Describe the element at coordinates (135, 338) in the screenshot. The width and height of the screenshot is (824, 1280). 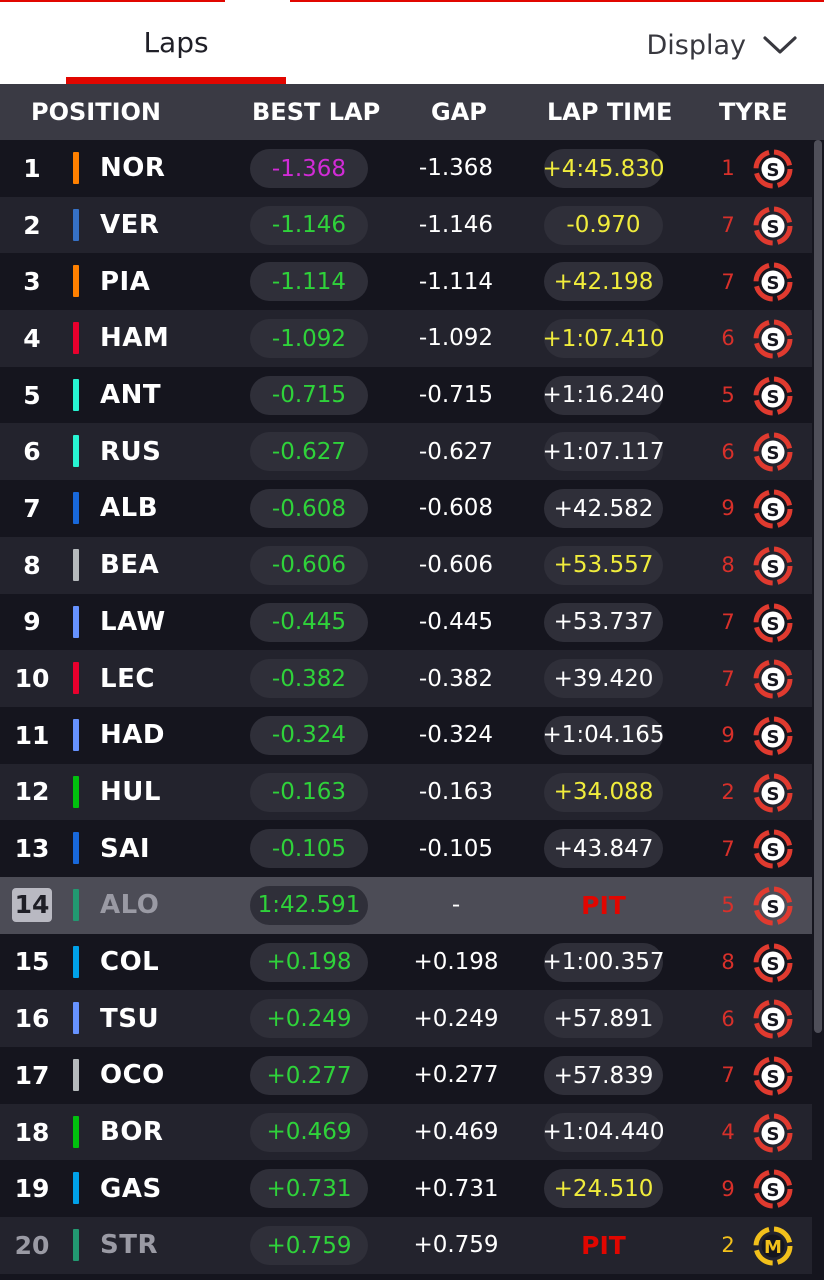
I see `driver-code: HAM` at that location.